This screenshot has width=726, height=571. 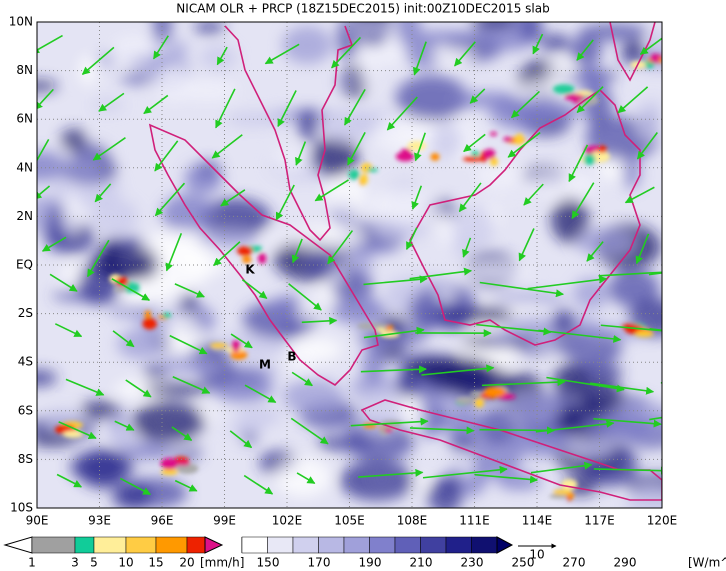 I want to click on station-label: B, so click(x=291, y=357).